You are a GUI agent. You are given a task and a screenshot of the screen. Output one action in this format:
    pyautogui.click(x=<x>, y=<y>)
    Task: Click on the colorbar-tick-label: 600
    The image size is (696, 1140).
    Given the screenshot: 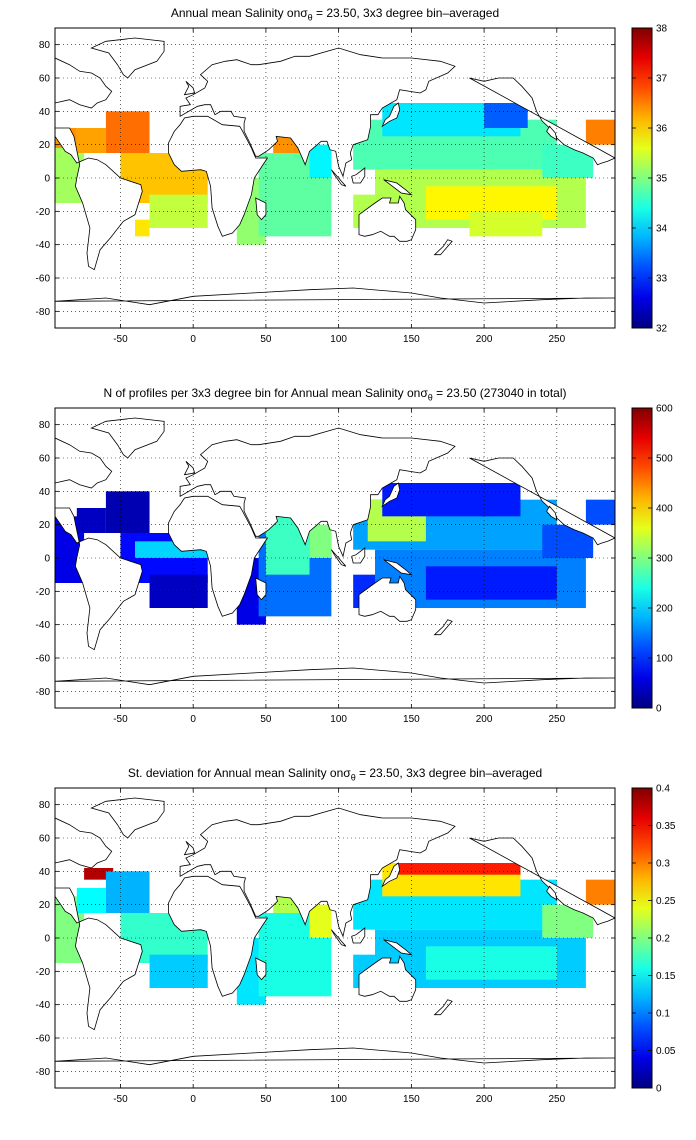 What is the action you would take?
    pyautogui.click(x=664, y=409)
    